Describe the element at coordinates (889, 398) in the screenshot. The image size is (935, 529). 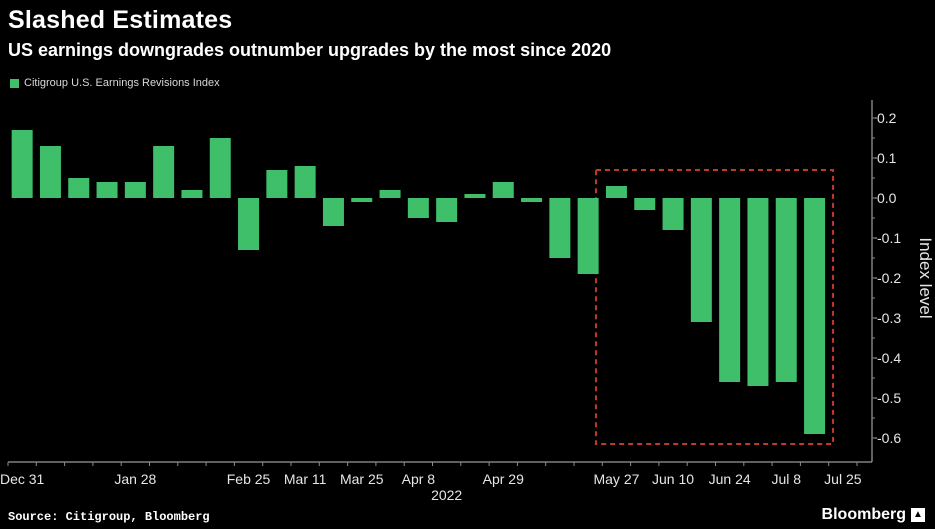
I see `y-tick-label: -0.5` at that location.